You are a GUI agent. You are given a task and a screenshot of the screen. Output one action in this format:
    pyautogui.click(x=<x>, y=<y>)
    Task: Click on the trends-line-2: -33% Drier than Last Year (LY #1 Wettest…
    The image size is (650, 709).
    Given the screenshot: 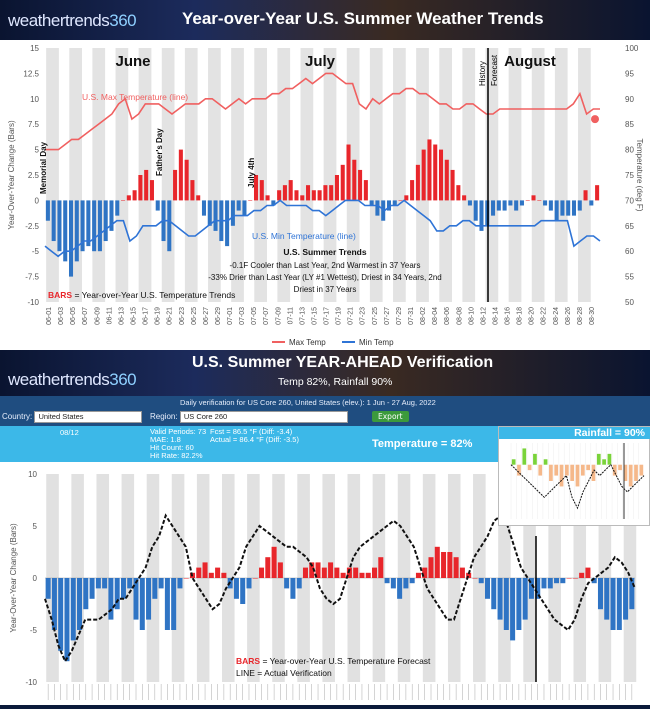 What is the action you would take?
    pyautogui.click(x=324, y=277)
    